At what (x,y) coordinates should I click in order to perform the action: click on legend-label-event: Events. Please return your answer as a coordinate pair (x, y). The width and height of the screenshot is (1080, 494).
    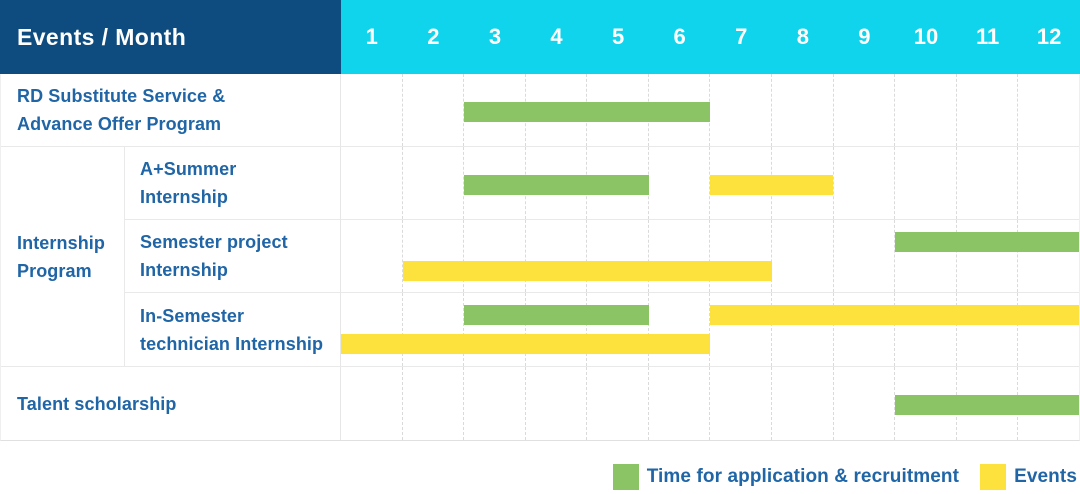
    Looking at the image, I should click on (1045, 476).